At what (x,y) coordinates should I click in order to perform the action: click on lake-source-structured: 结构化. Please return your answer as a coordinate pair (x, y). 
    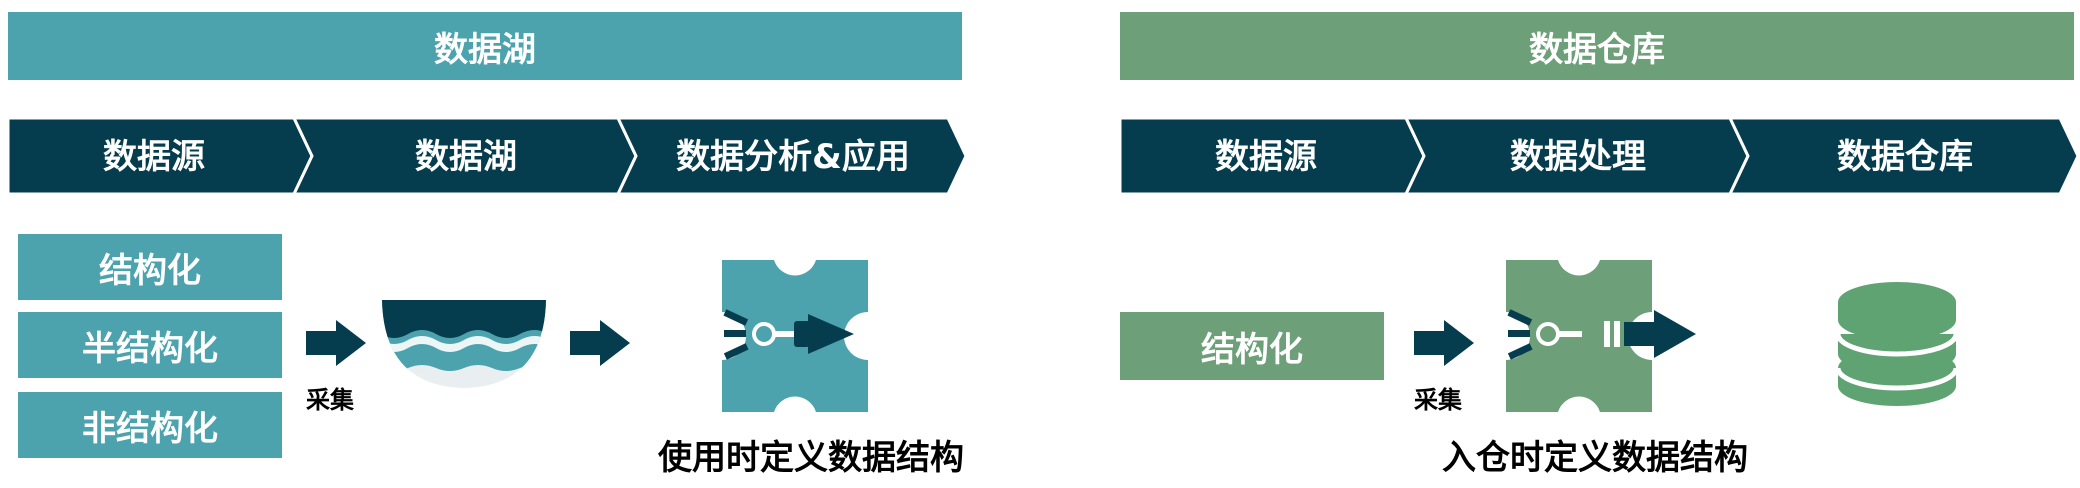
    Looking at the image, I should click on (150, 267).